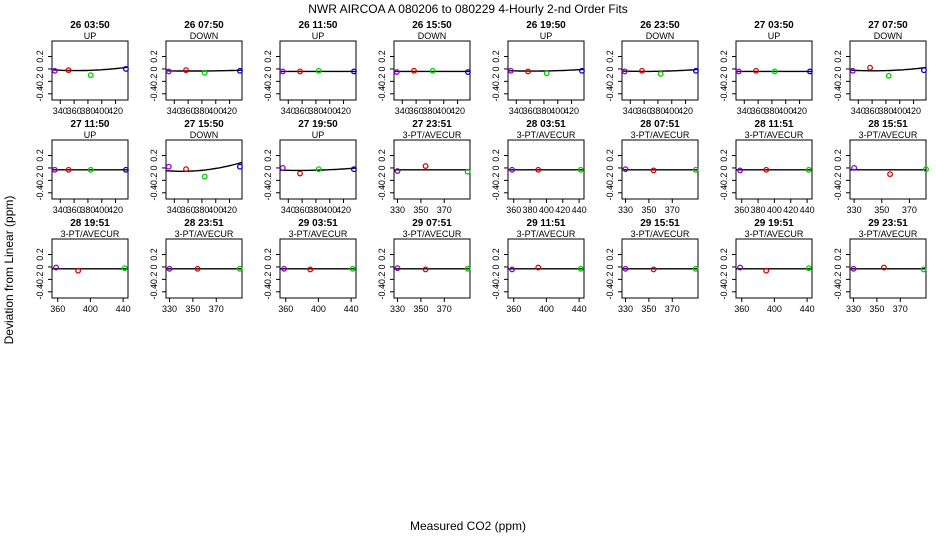  What do you see at coordinates (83, 266) in the screenshot?
I see `panel: 28 19:513-PT/AVECUR -0.4-0.2 0 0.2 360 400 440` at bounding box center [83, 266].